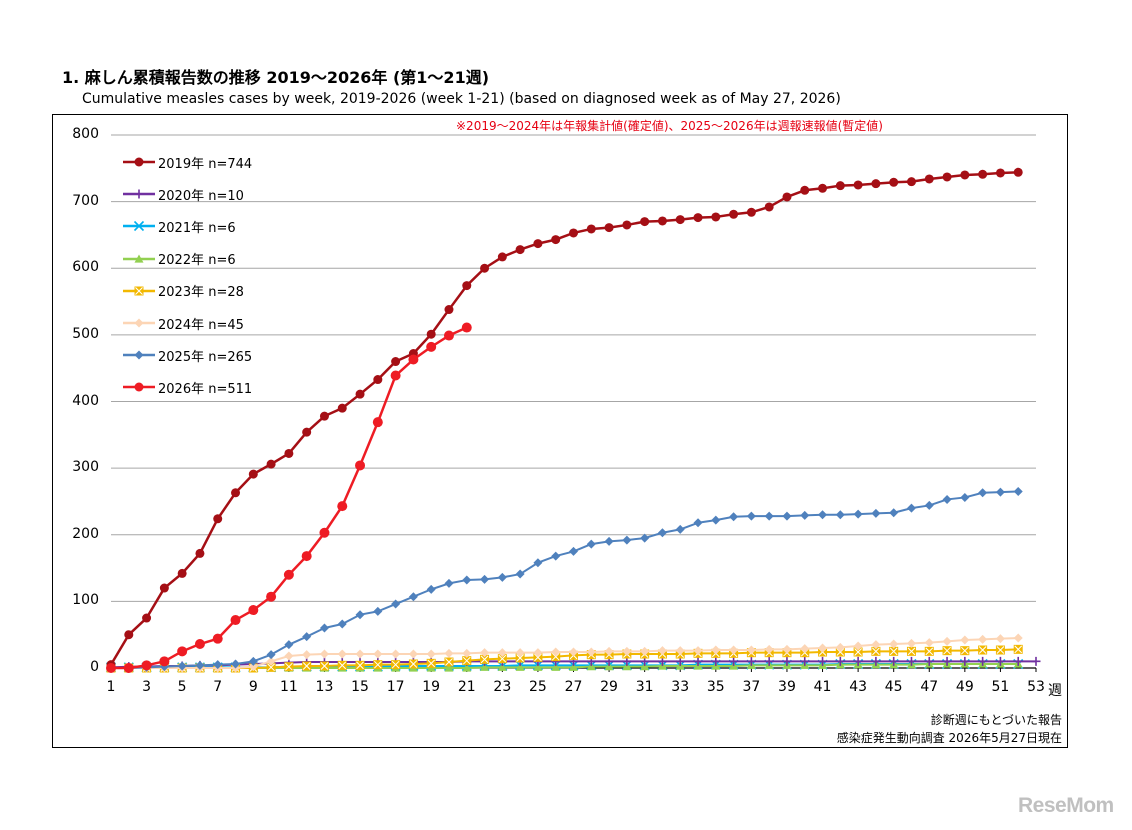 This screenshot has height=830, width=1132. Describe the element at coordinates (644, 687) in the screenshot. I see `x-tick-label: 31` at that location.